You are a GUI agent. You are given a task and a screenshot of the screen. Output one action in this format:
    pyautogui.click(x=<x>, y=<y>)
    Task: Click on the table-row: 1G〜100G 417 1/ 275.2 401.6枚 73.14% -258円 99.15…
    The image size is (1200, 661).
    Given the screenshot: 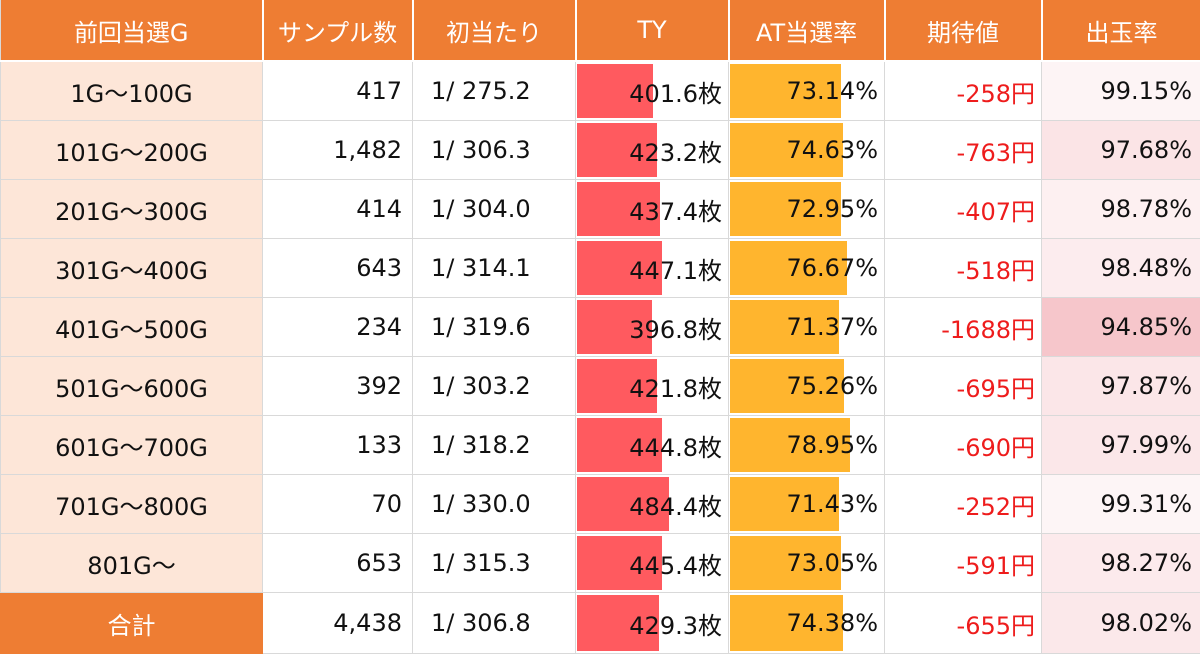 What is the action you would take?
    pyautogui.click(x=600, y=90)
    